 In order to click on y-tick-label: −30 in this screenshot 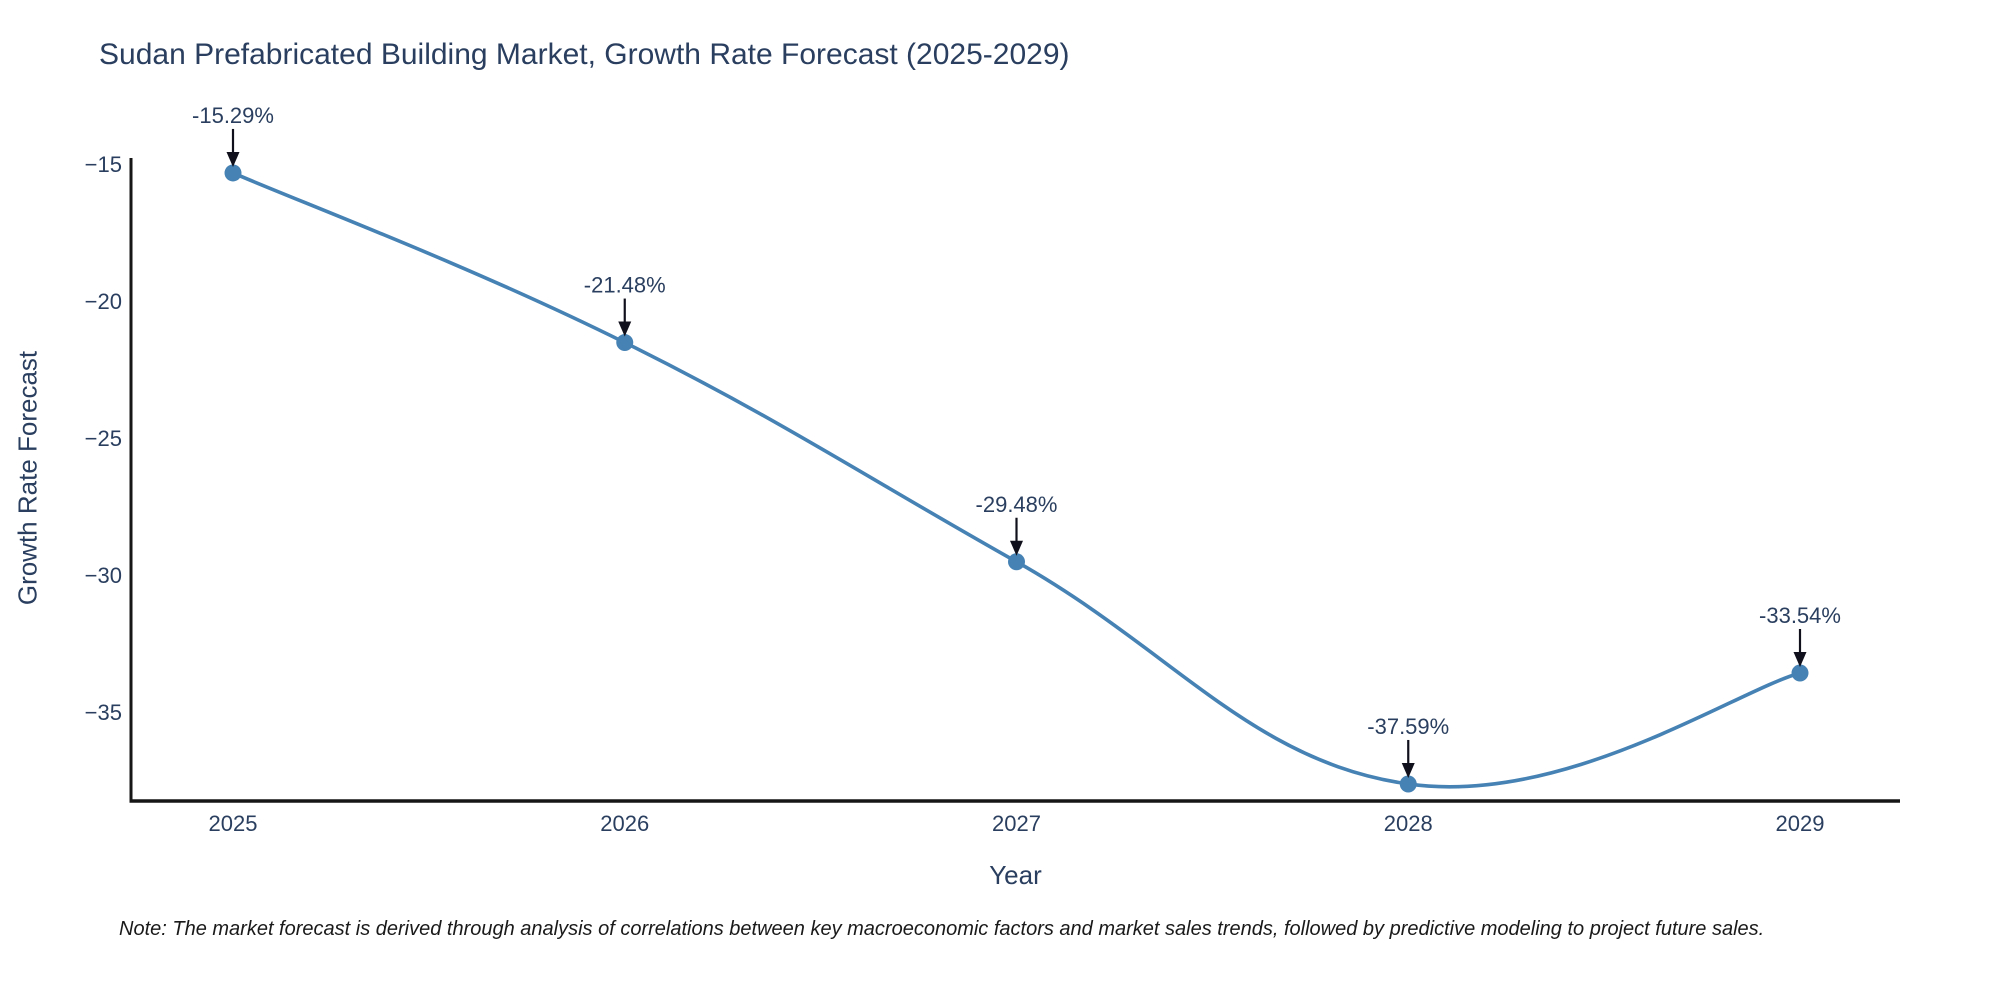, I will do `click(103, 575)`.